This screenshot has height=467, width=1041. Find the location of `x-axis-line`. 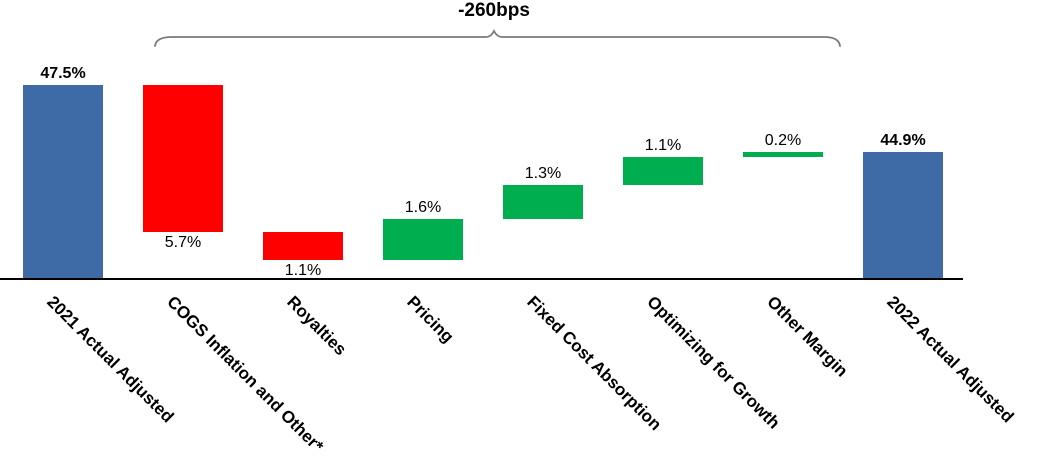

x-axis-line is located at coordinates (481, 279).